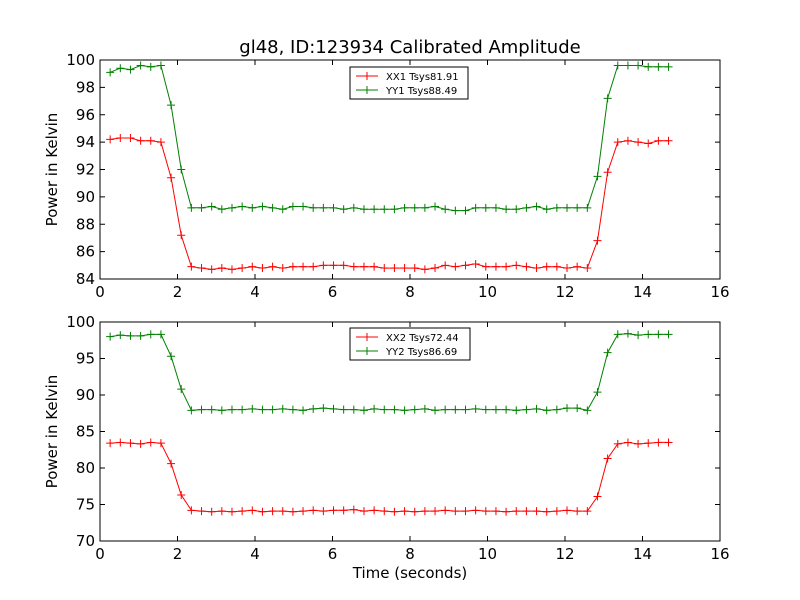  I want to click on x-tick-label: 8, so click(410, 554).